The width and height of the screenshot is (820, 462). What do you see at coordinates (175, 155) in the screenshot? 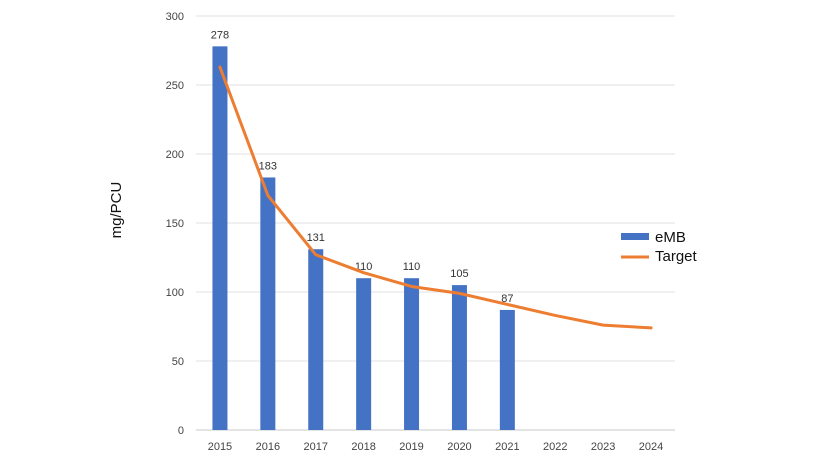
I see `y-tick-label: 200` at bounding box center [175, 155].